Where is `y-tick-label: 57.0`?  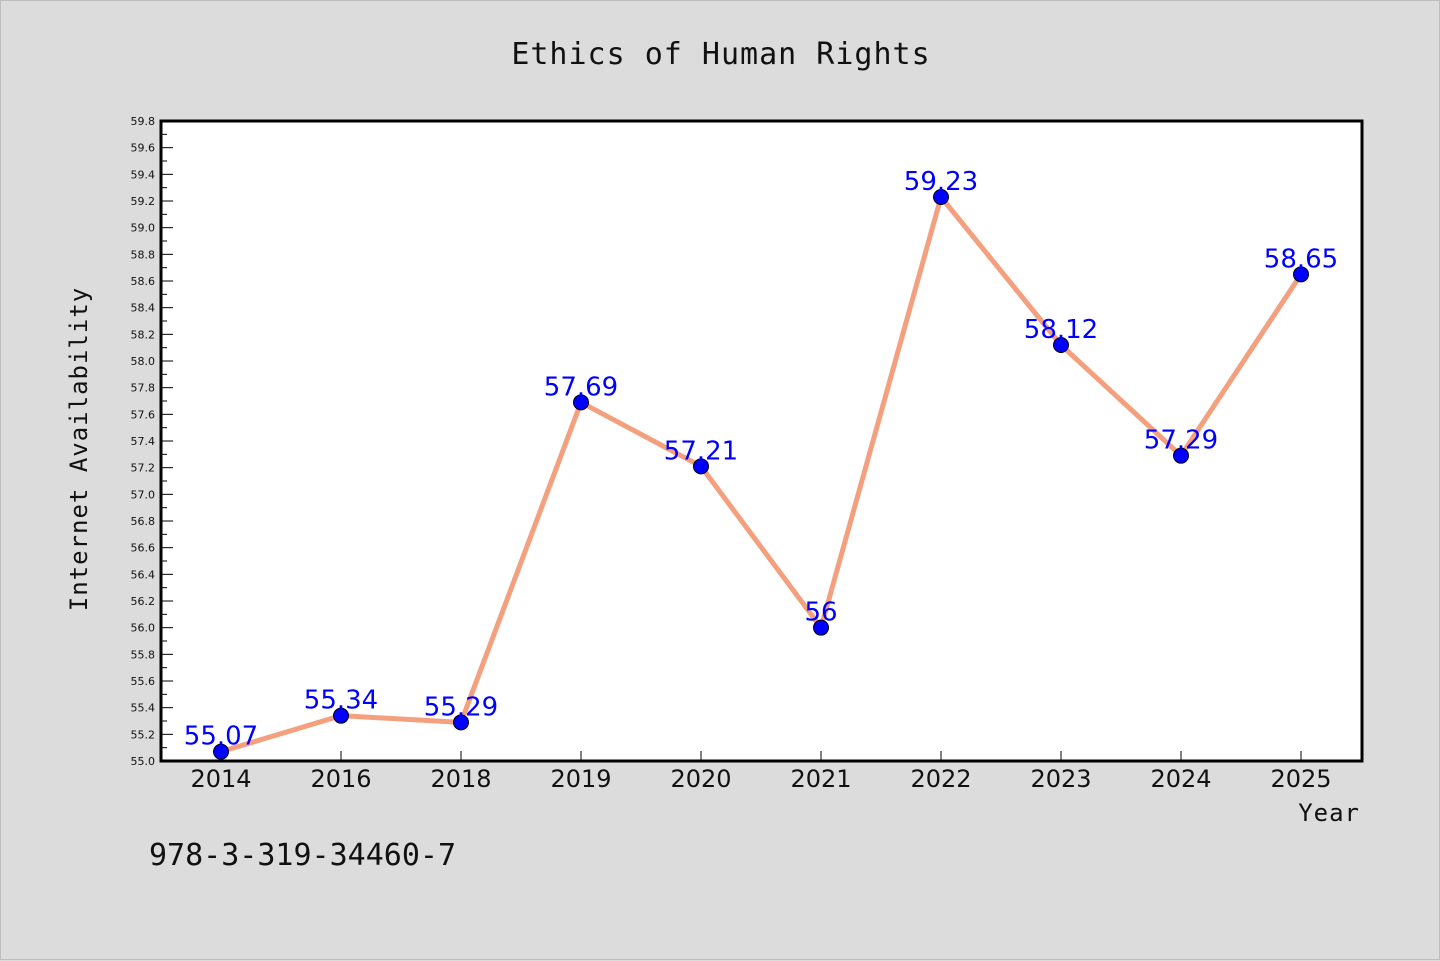
y-tick-label: 57.0 is located at coordinates (143, 494).